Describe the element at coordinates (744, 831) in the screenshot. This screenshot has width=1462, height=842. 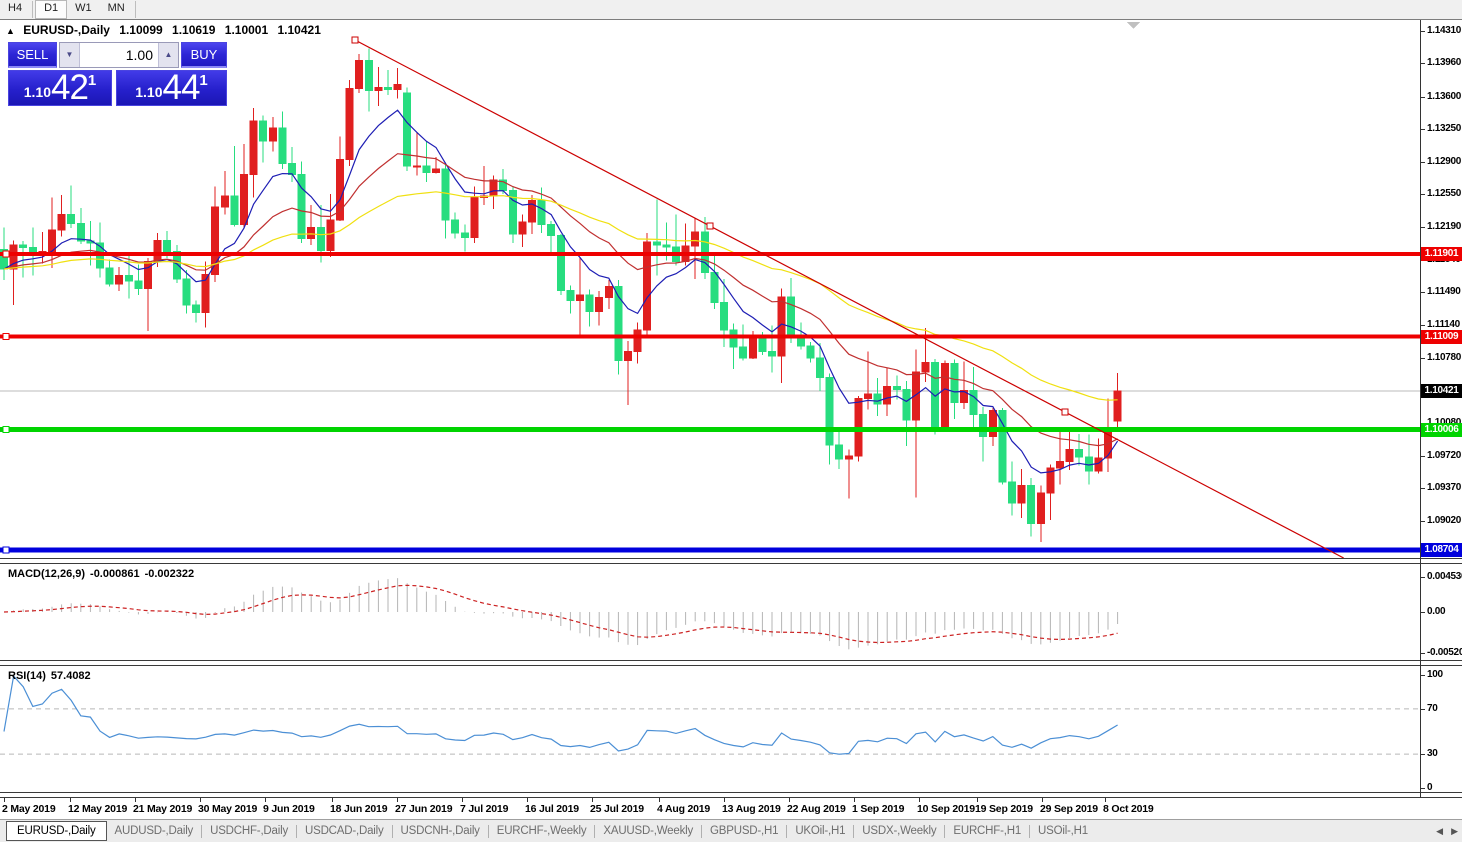
I see `chart-tab-gbpusd-h1: GBPUSD-,H1` at that location.